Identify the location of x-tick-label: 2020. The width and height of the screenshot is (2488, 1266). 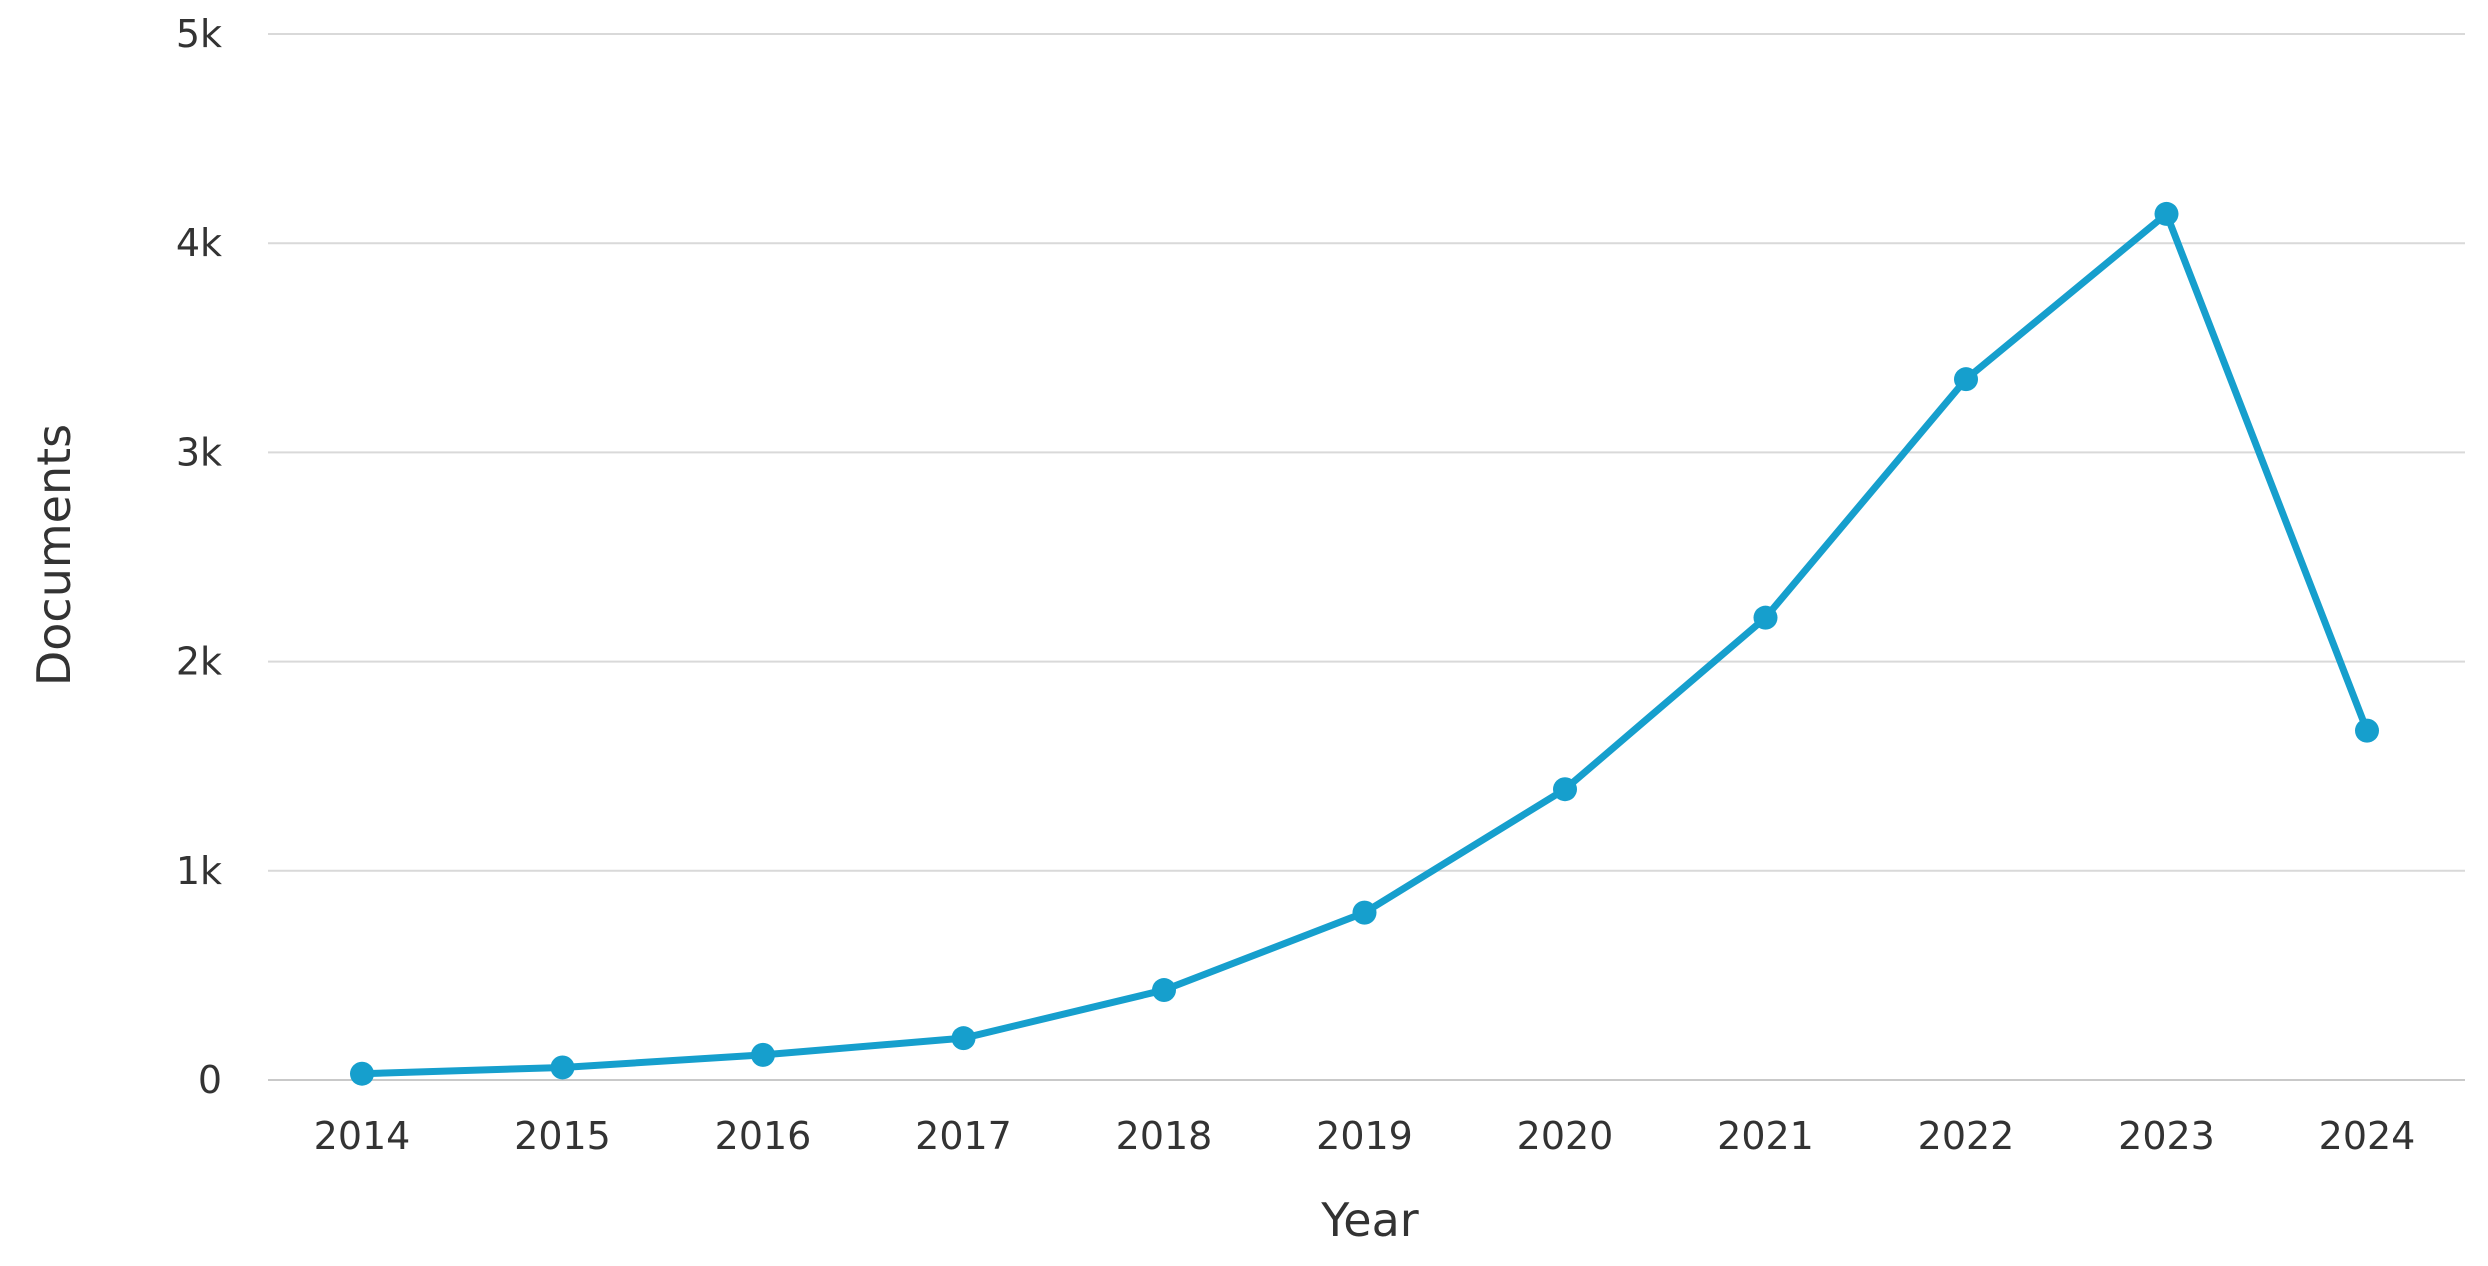
(1565, 1136).